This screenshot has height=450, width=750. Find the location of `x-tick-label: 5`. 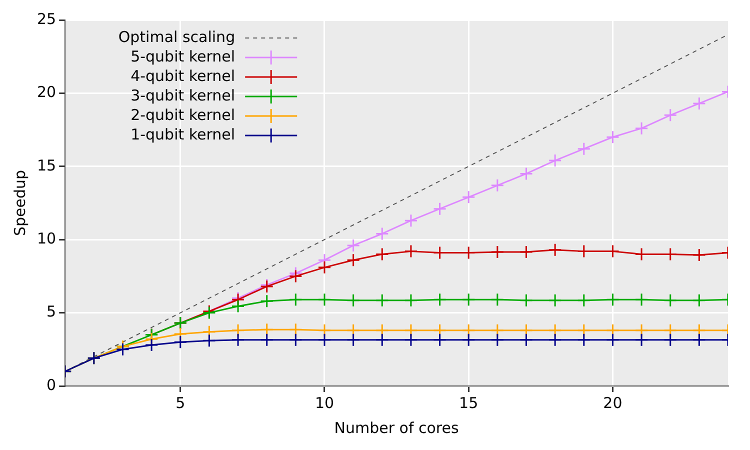

x-tick-label: 5 is located at coordinates (181, 403).